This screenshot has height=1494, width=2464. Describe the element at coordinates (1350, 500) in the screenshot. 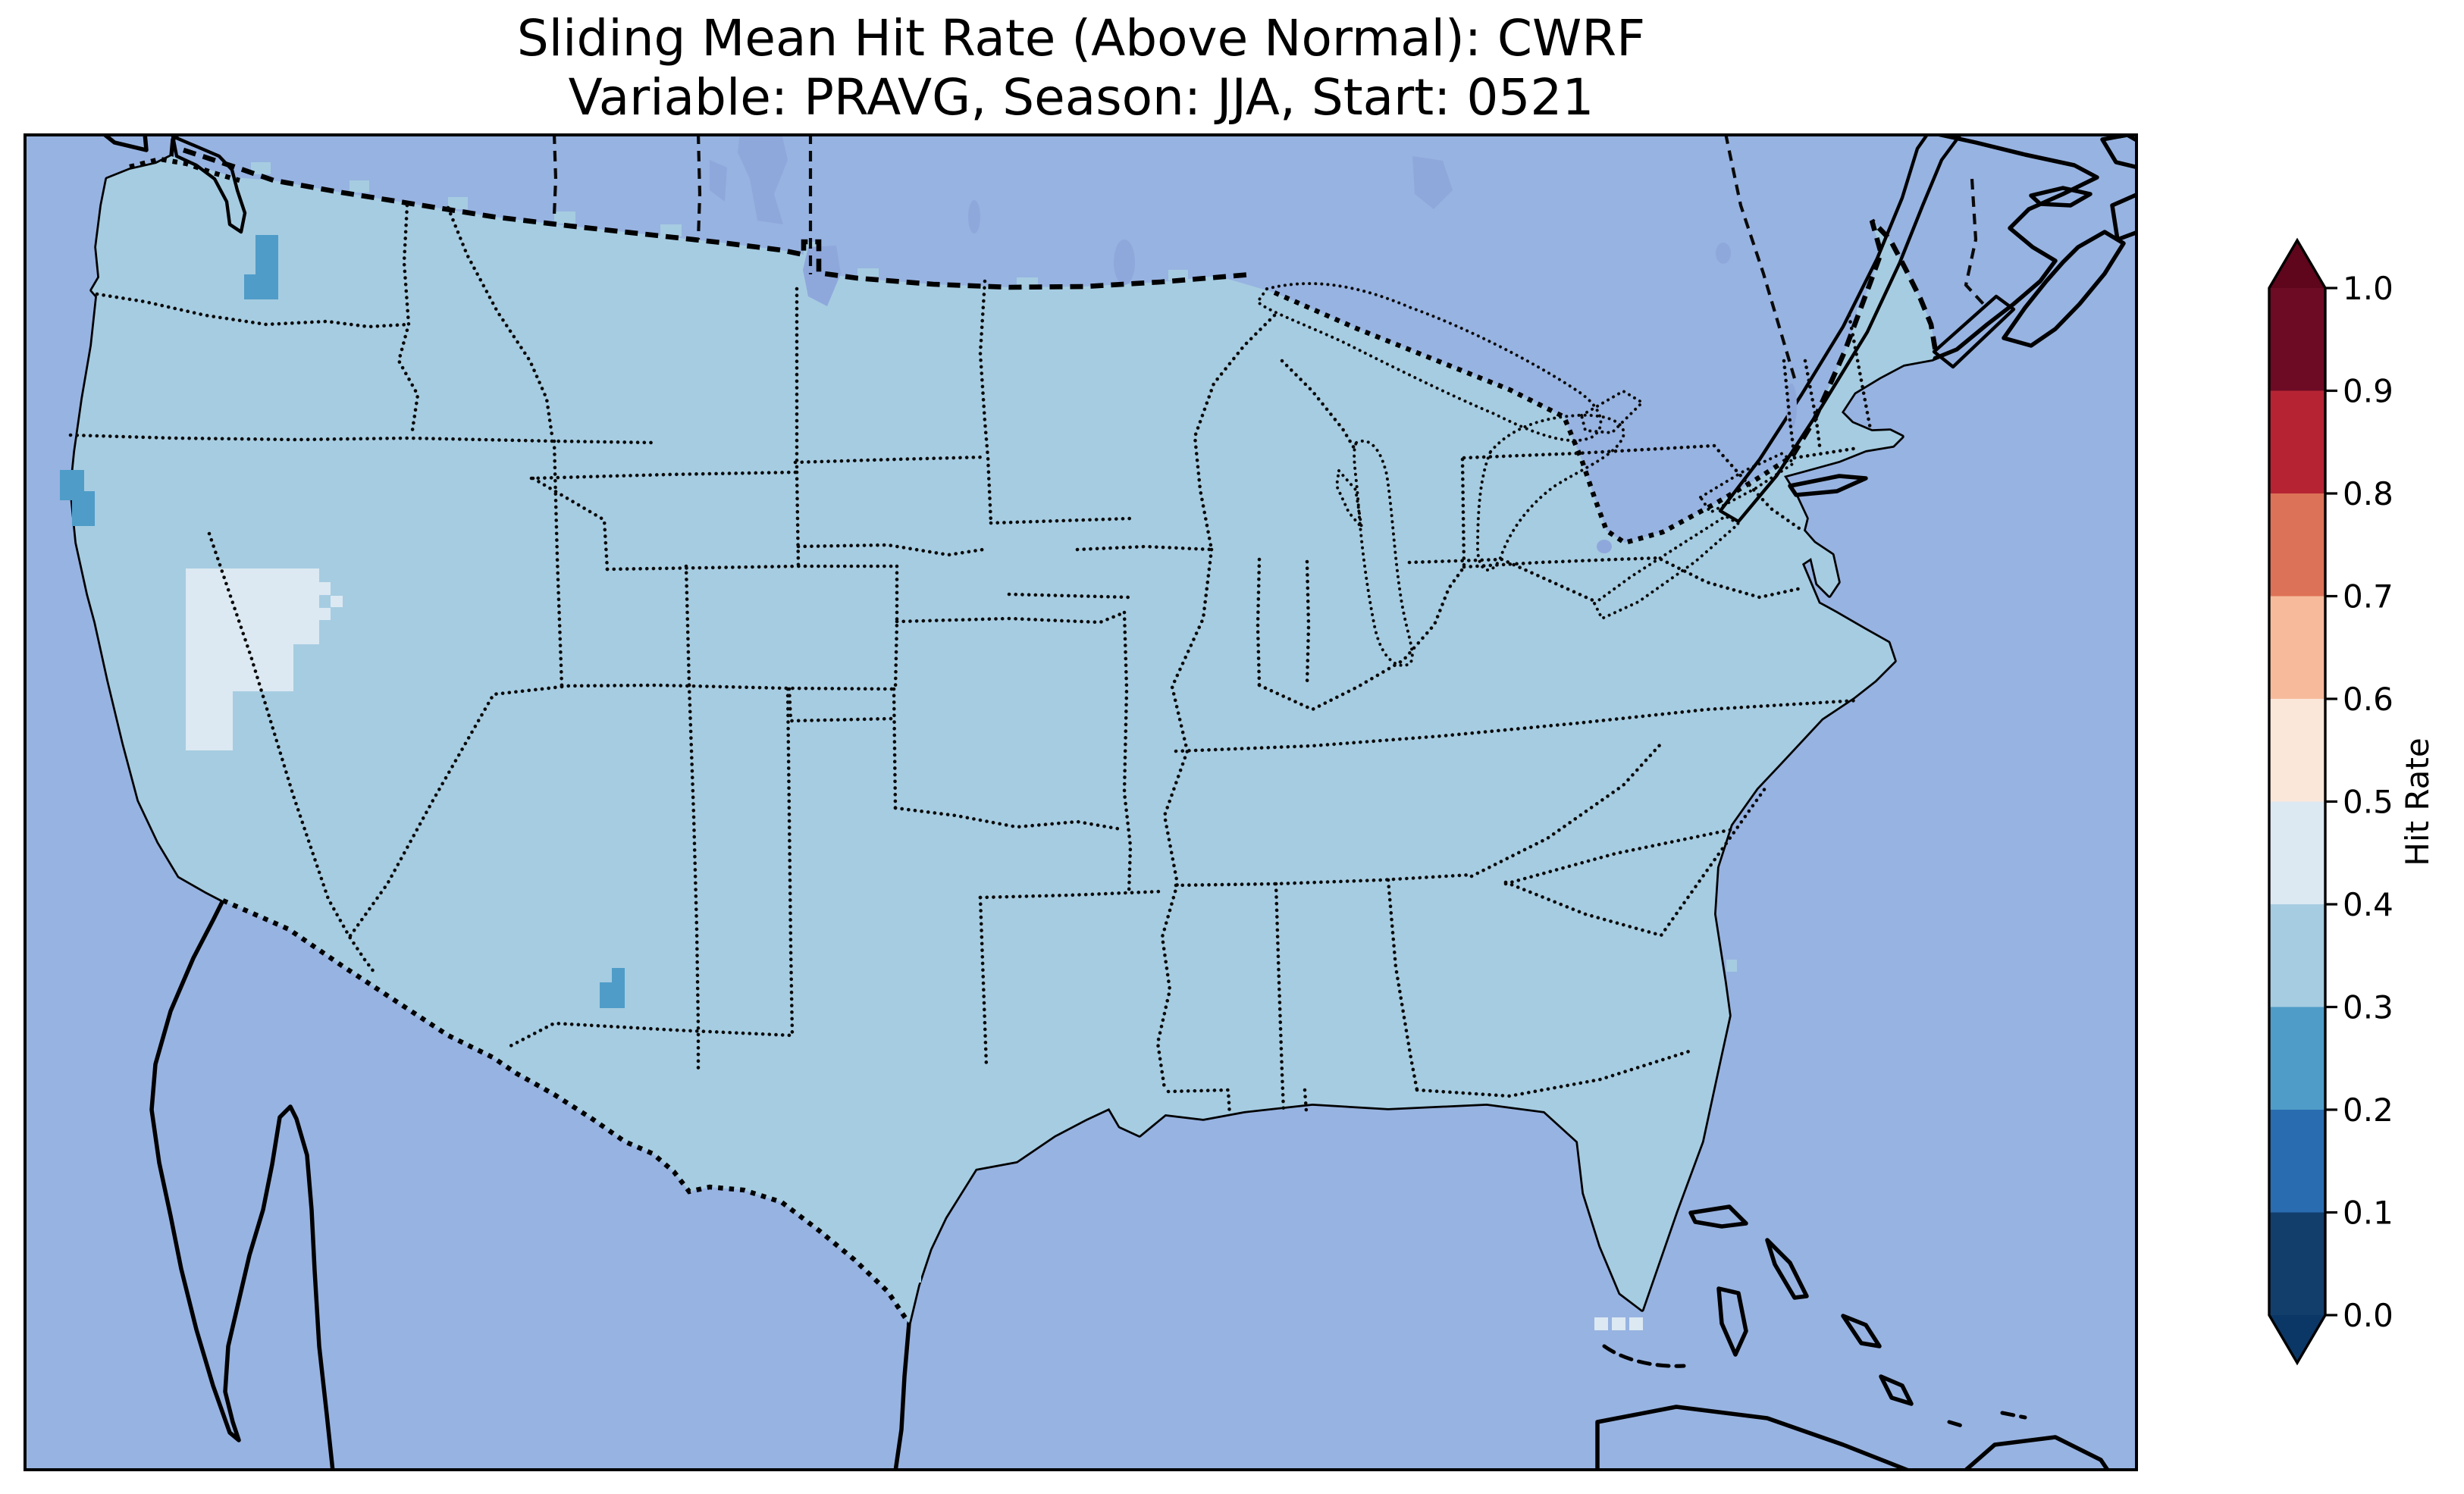

I see `green-bay` at that location.